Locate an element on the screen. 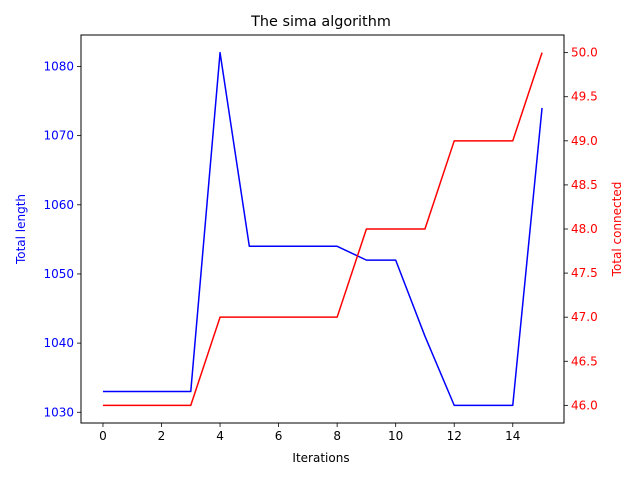  x-tick-label: 14 is located at coordinates (512, 436).